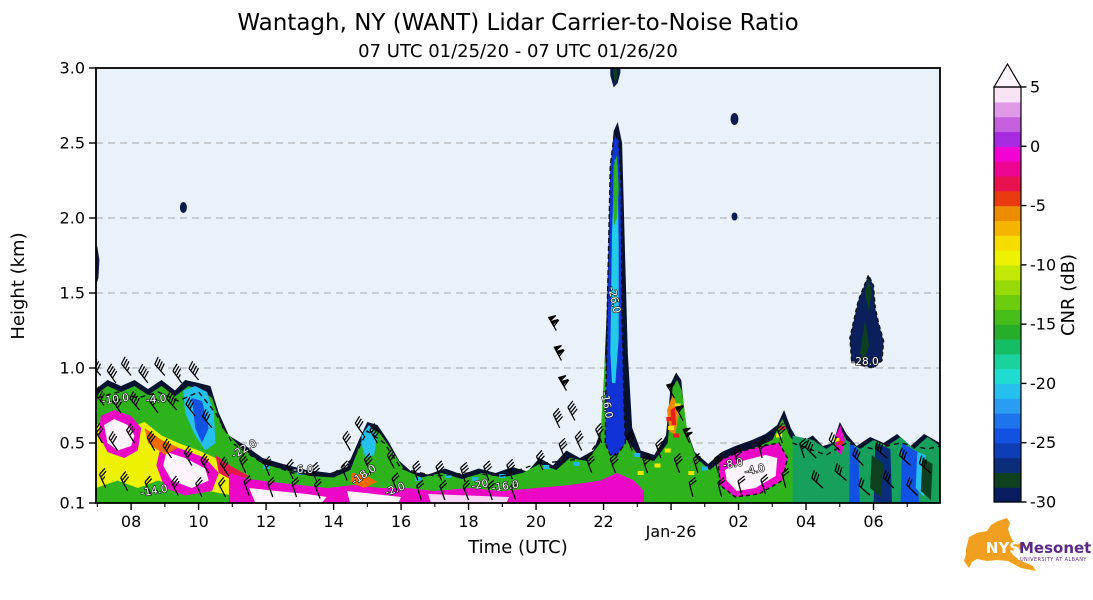 Image resolution: width=1093 pixels, height=600 pixels. Describe the element at coordinates (18, 285) in the screenshot. I see `y-axis-label: Height (km)` at that location.